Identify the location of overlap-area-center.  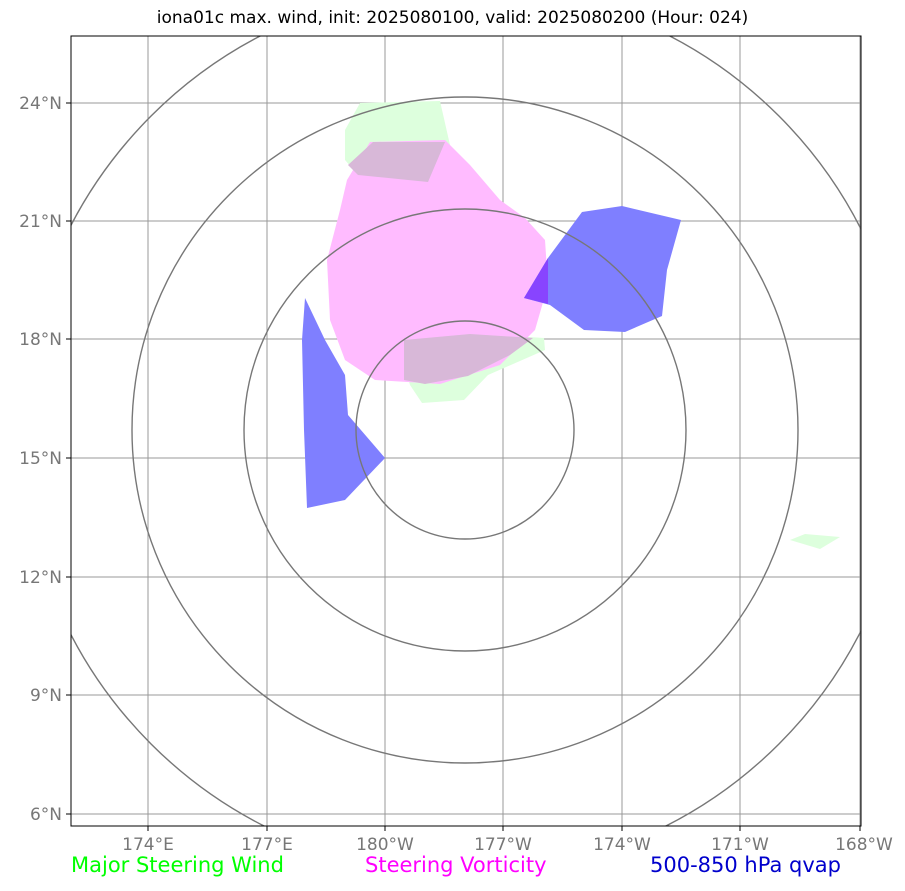
(468, 359).